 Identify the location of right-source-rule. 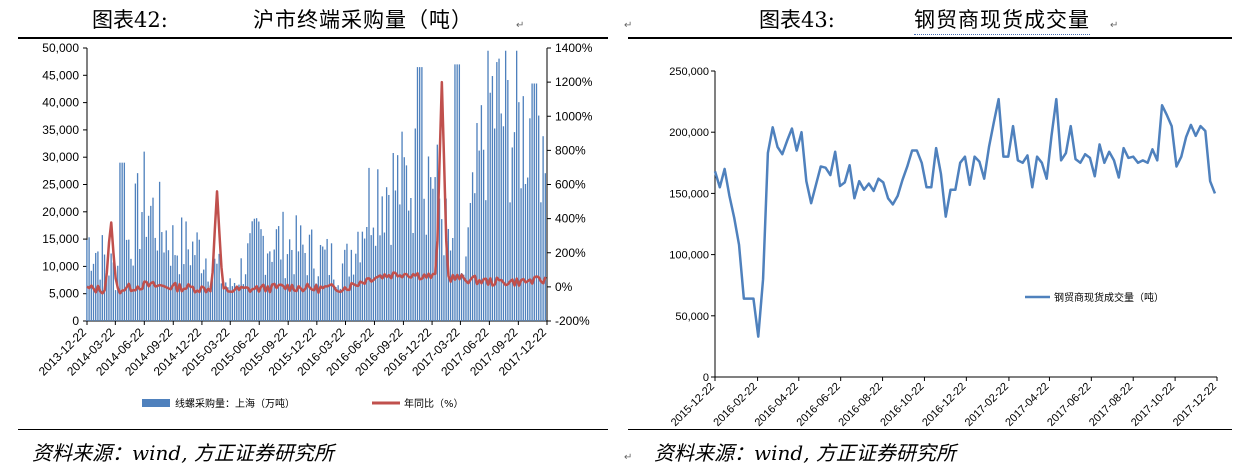
(930, 429).